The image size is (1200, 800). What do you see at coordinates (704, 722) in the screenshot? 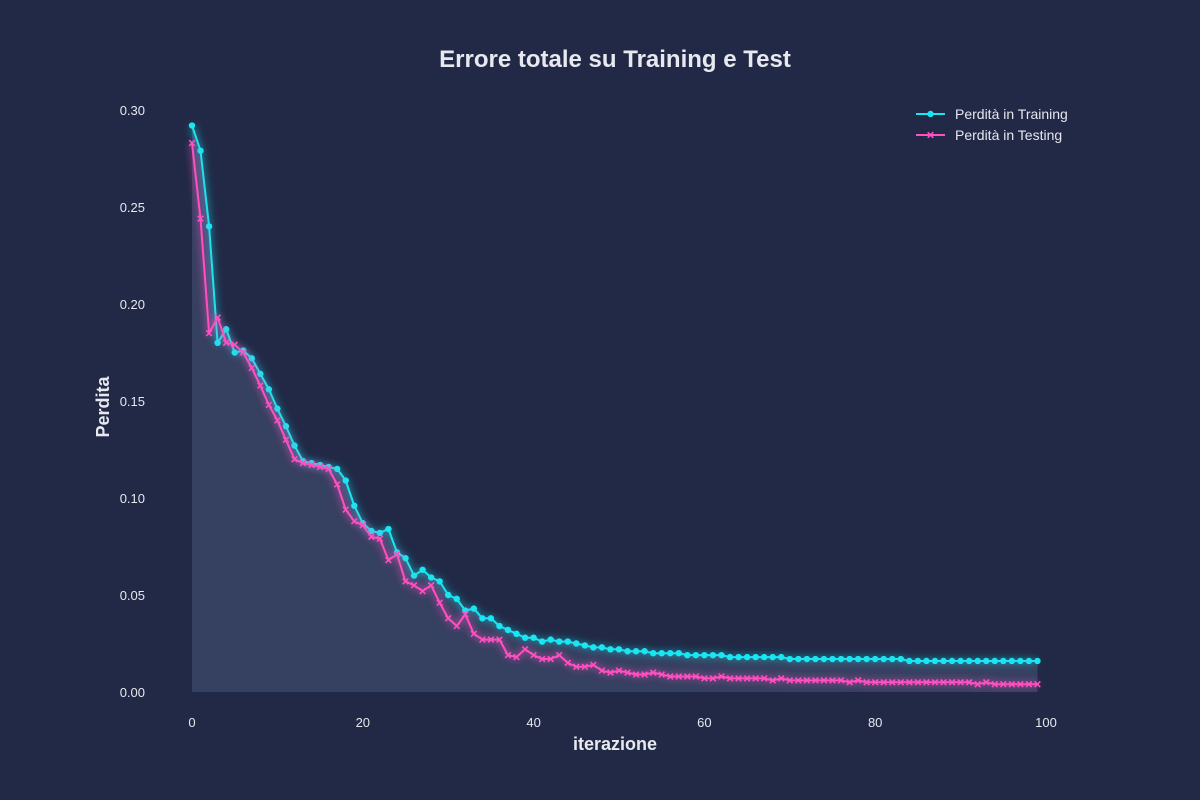
I see `x-tick-label: 60` at bounding box center [704, 722].